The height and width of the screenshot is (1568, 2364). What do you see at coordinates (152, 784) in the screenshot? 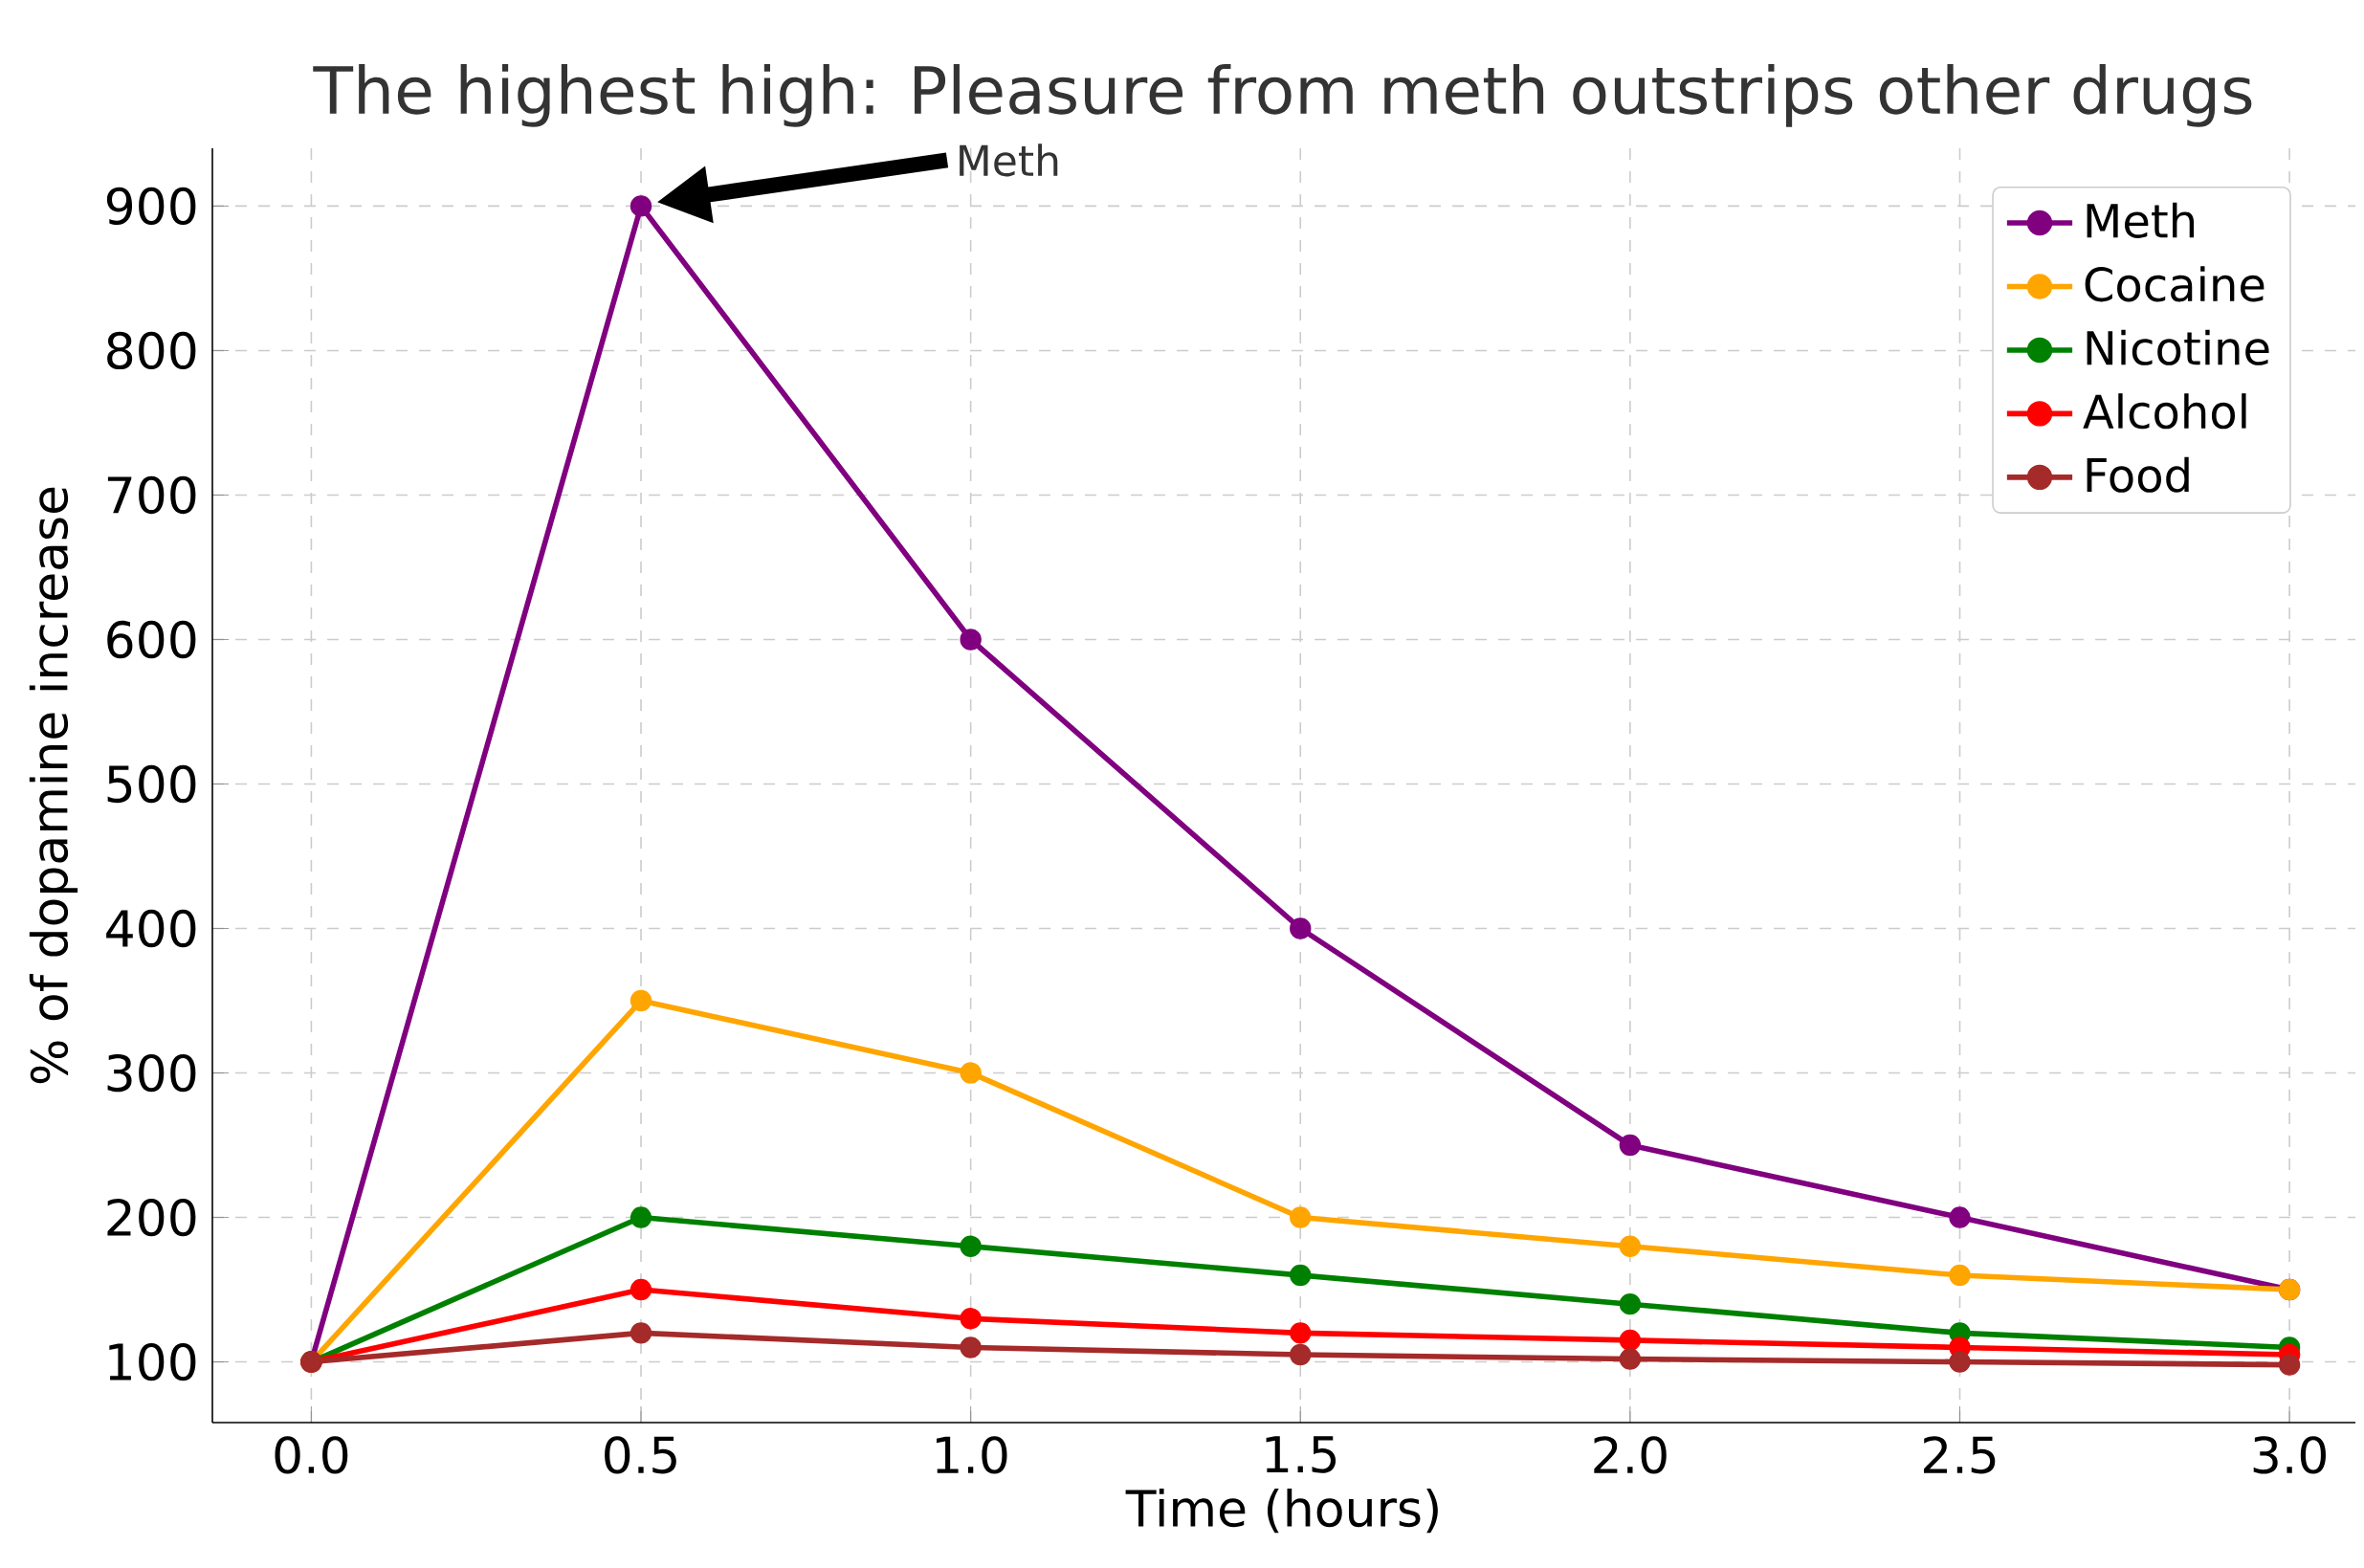
I see `y-tick-label: 500` at bounding box center [152, 784].